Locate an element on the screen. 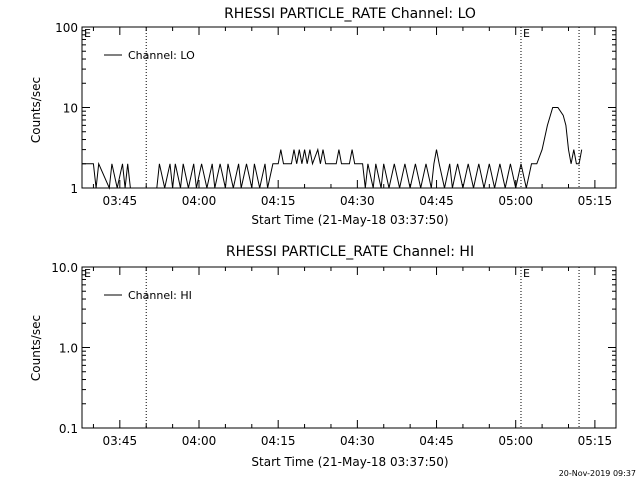  chart-title: RHESSI PARTICLE_RATE Channel: LO is located at coordinates (350, 14).